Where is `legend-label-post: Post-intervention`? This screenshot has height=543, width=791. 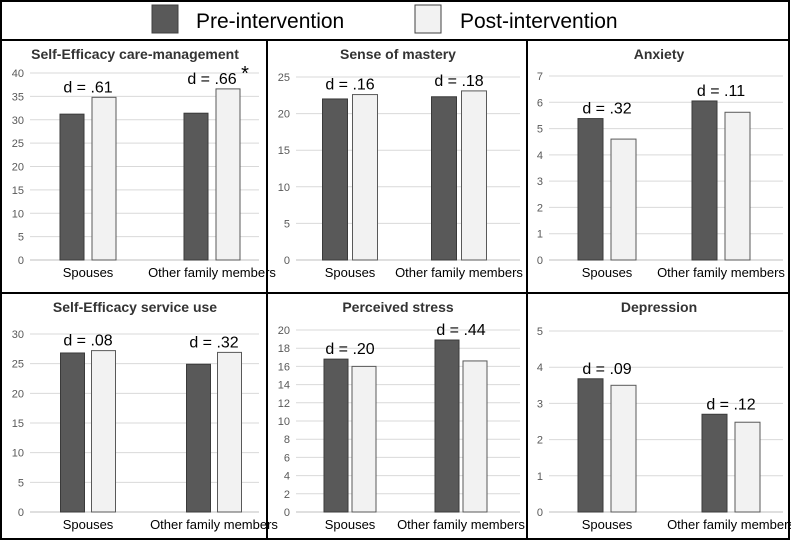
legend-label-post: Post-intervention is located at coordinates (539, 21).